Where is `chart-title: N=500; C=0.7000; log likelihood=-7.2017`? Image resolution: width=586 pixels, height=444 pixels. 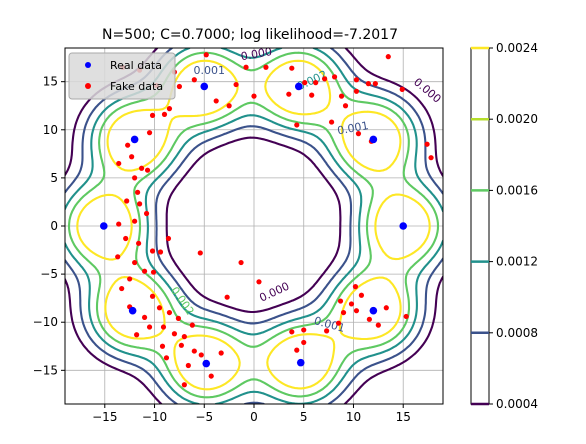 chart-title: N=500; C=0.7000; log likelihood=-7.2017 is located at coordinates (250, 35).